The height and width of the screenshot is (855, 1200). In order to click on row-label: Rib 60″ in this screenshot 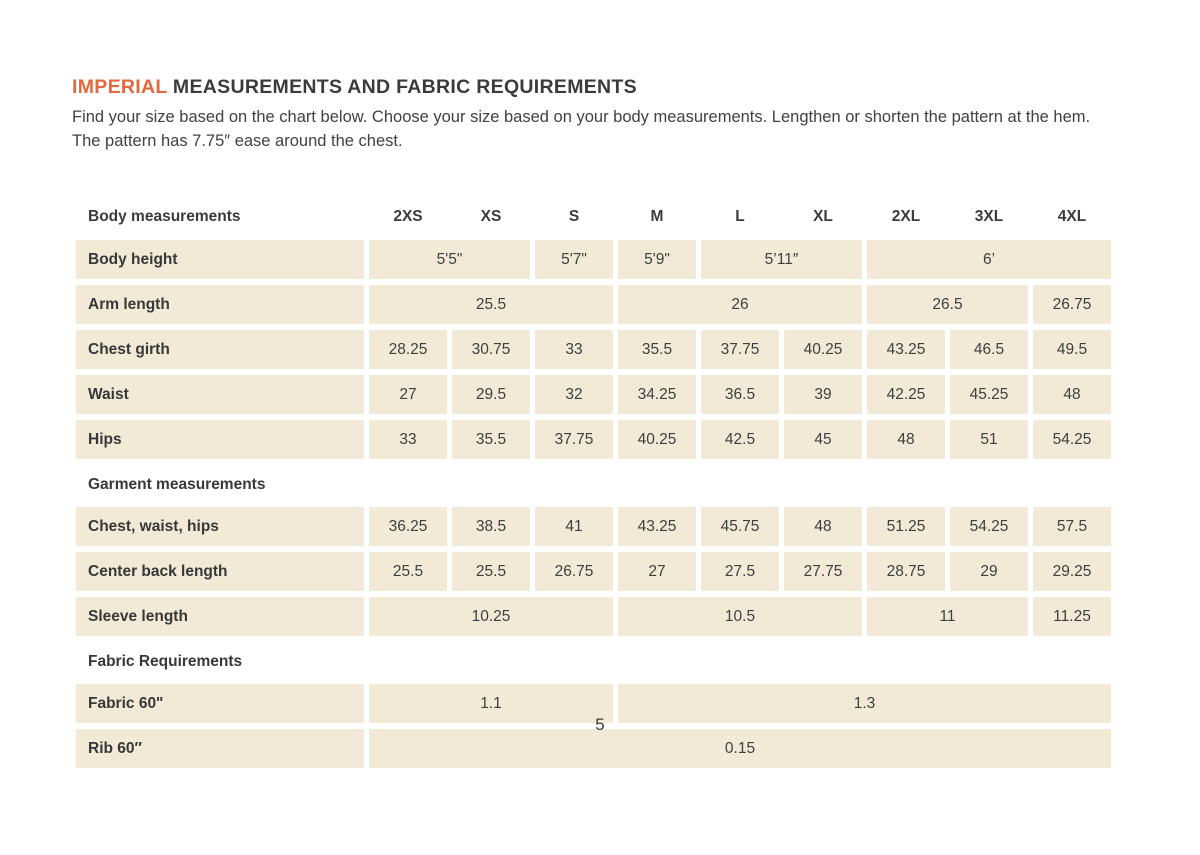, I will do `click(220, 748)`.